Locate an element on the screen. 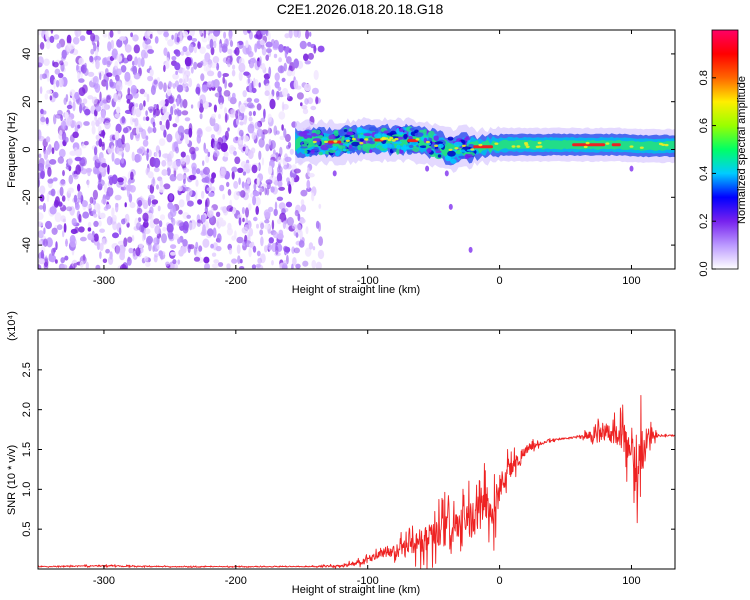  colorbar-bar is located at coordinates (725, 149).